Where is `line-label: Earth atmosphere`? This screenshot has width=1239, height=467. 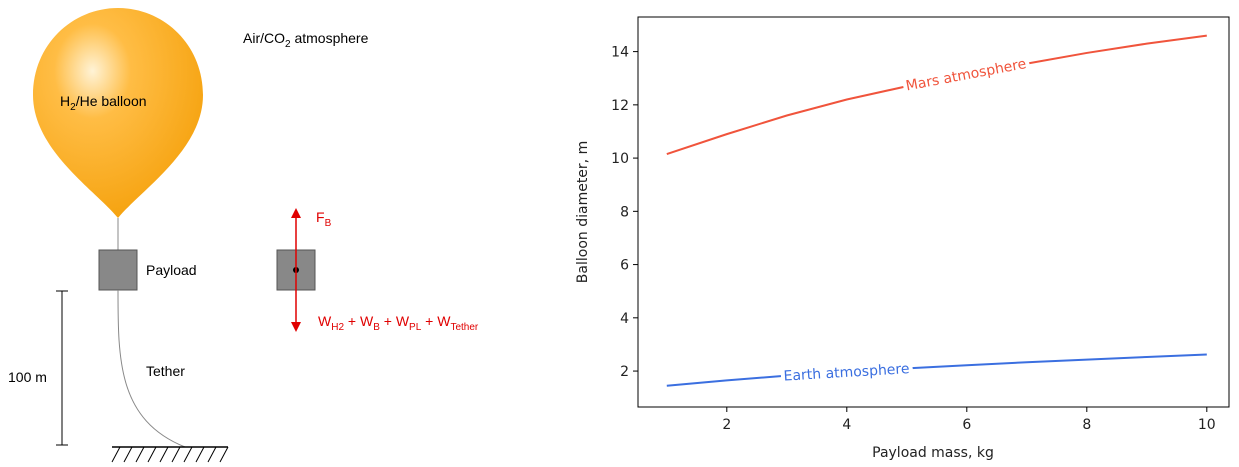
line-label: Earth atmosphere is located at coordinates (846, 373).